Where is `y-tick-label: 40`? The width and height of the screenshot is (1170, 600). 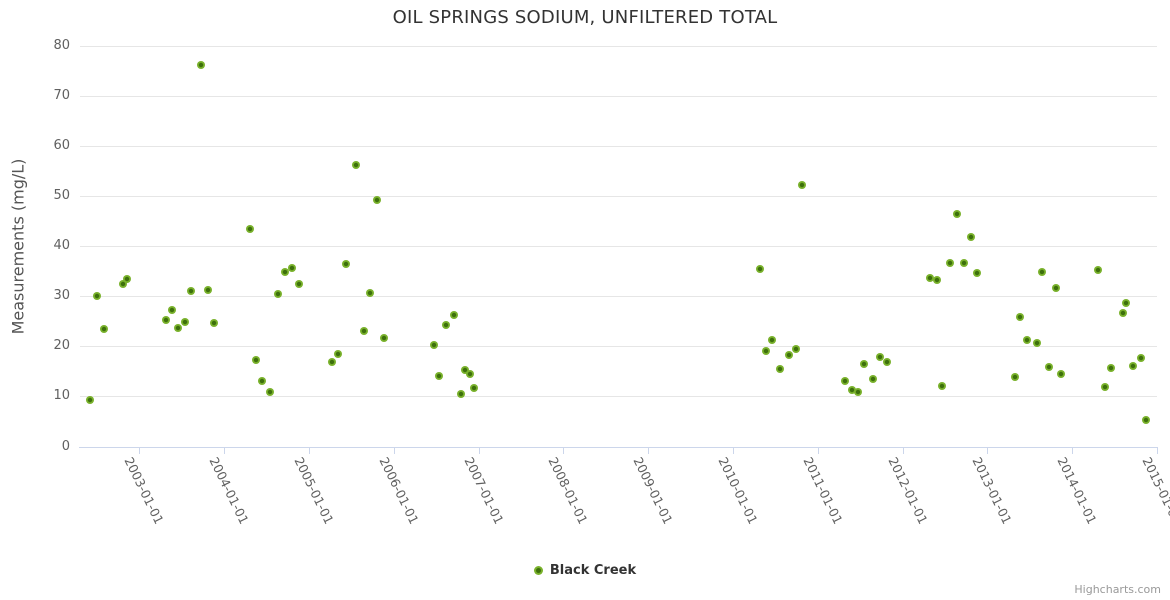
y-tick-label: 40 is located at coordinates (61, 246).